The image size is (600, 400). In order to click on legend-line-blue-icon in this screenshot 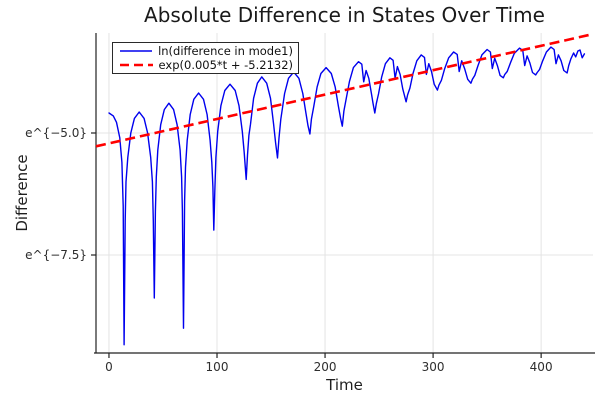, I will do `click(136, 51)`.